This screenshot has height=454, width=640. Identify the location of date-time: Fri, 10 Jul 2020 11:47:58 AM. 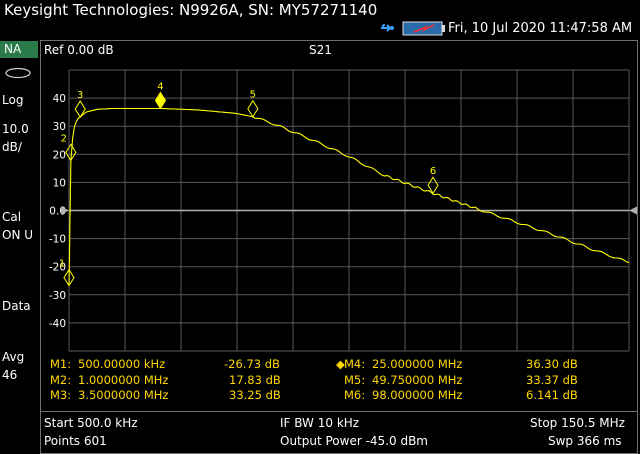
(540, 28).